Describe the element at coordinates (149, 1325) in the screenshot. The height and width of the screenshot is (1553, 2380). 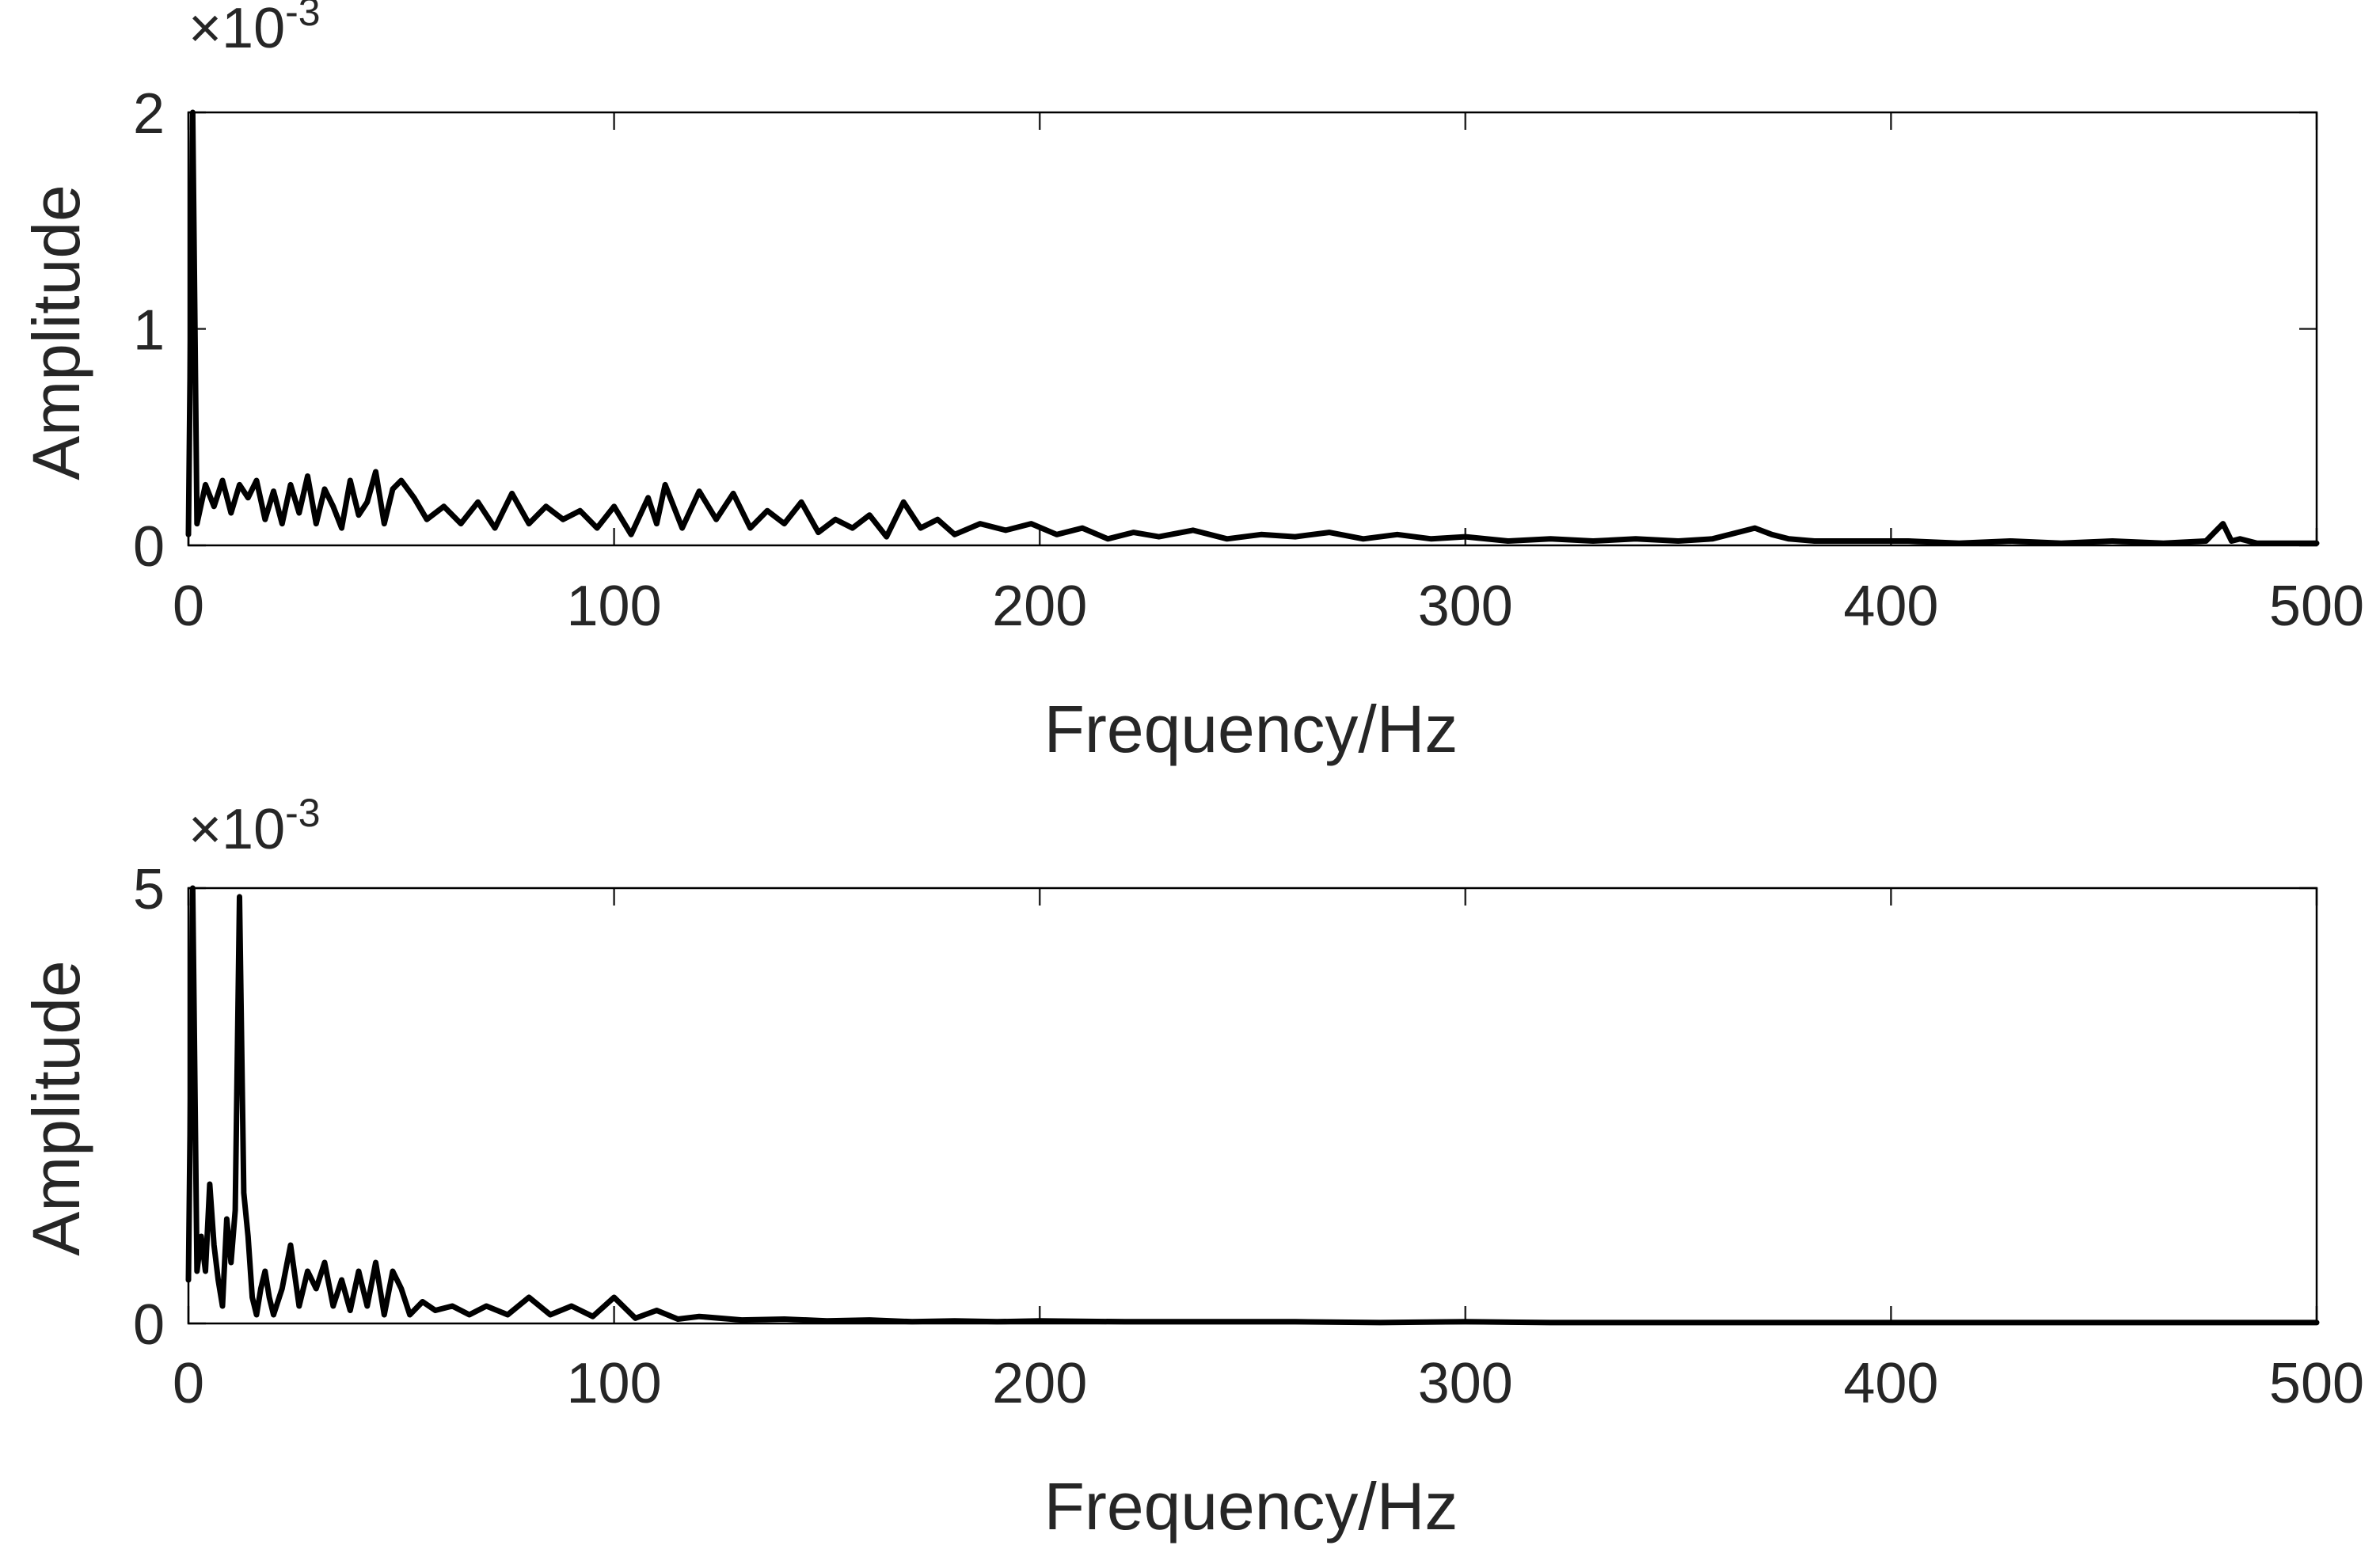
I see `bottom-y-tick-label: 0` at that location.